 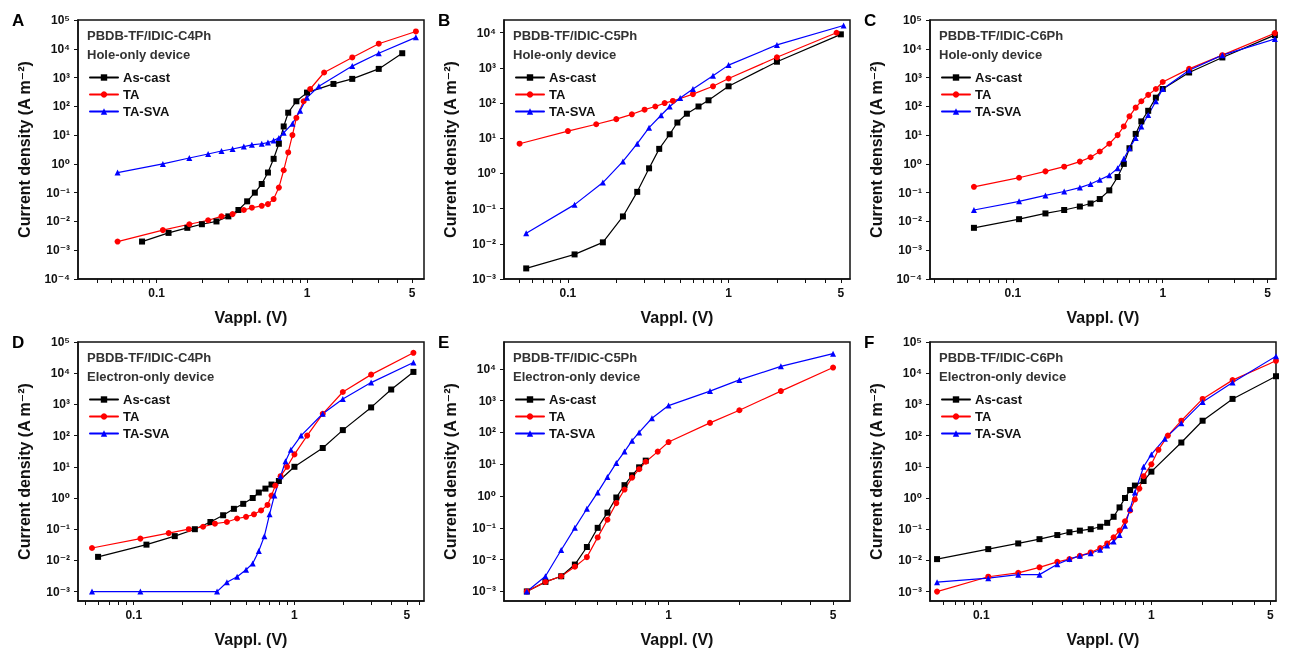 What do you see at coordinates (57, 279) in the screenshot?
I see `y-tick-label: 10⁻⁴` at bounding box center [57, 279].